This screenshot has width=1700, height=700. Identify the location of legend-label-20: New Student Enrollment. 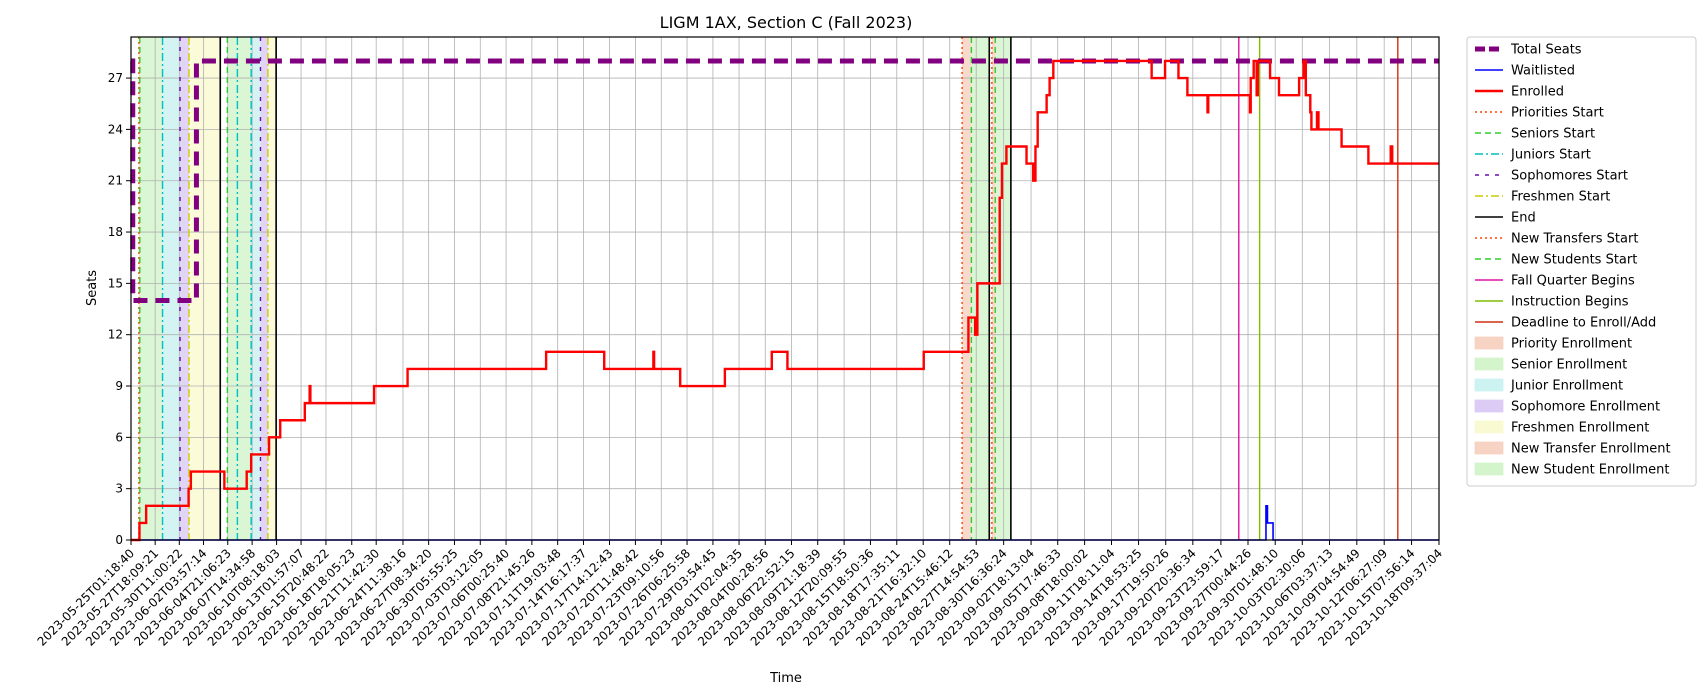
(1590, 470).